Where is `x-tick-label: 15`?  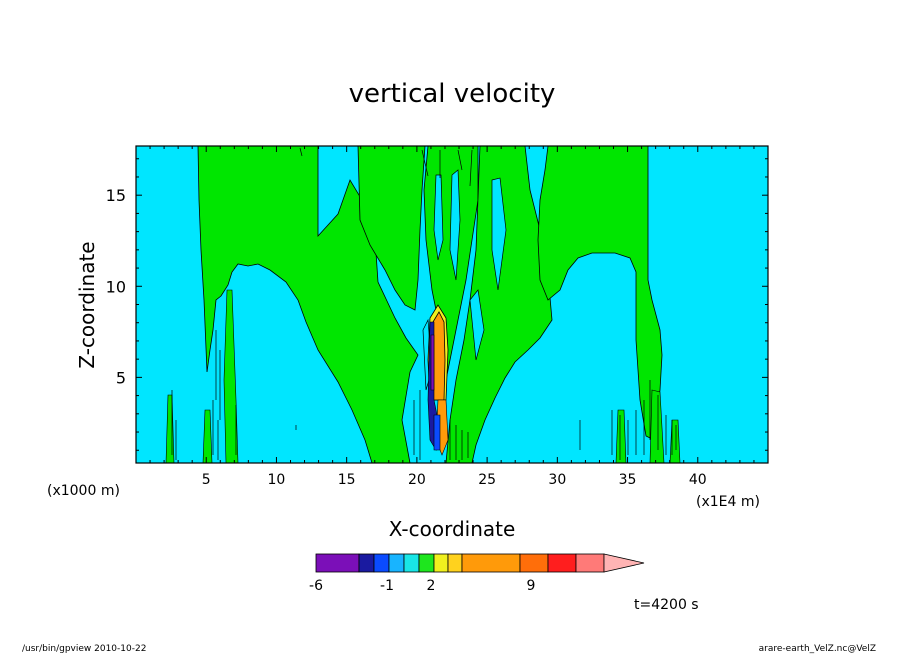
x-tick-label: 15 is located at coordinates (347, 480).